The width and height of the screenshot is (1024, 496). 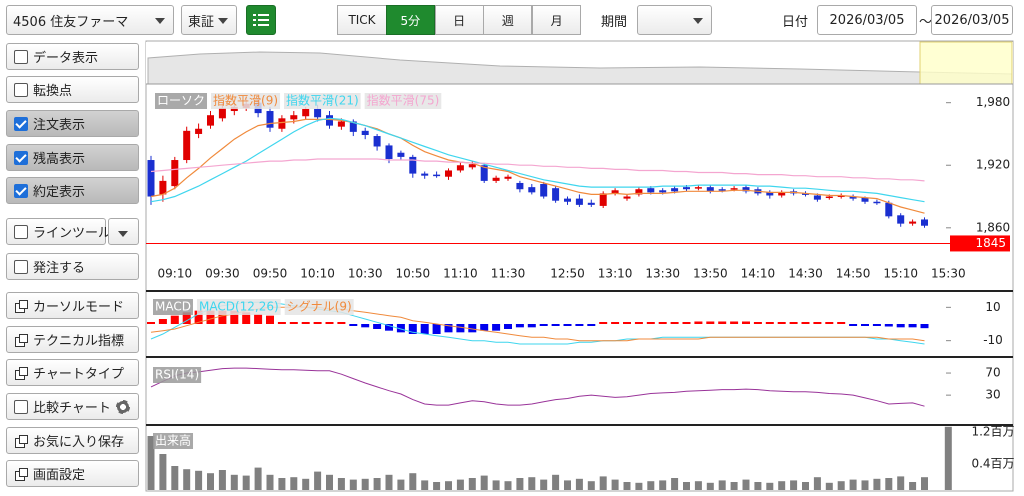 What do you see at coordinates (261, 20) in the screenshot?
I see `list-button` at bounding box center [261, 20].